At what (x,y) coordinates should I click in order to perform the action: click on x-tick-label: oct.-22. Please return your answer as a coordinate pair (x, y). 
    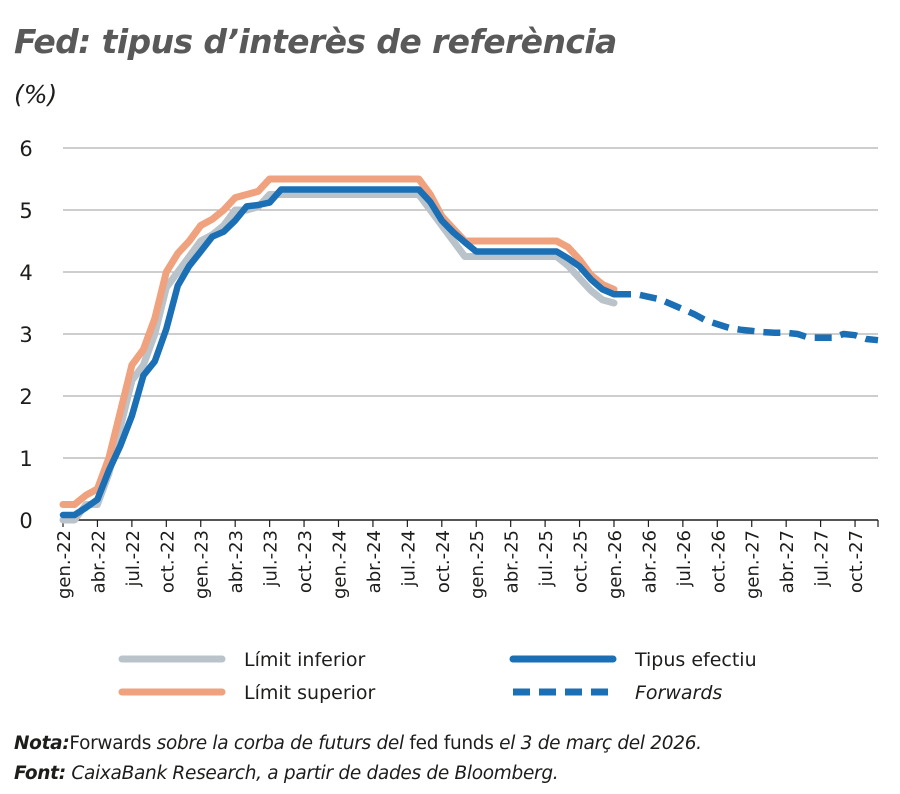
    Looking at the image, I should click on (167, 561).